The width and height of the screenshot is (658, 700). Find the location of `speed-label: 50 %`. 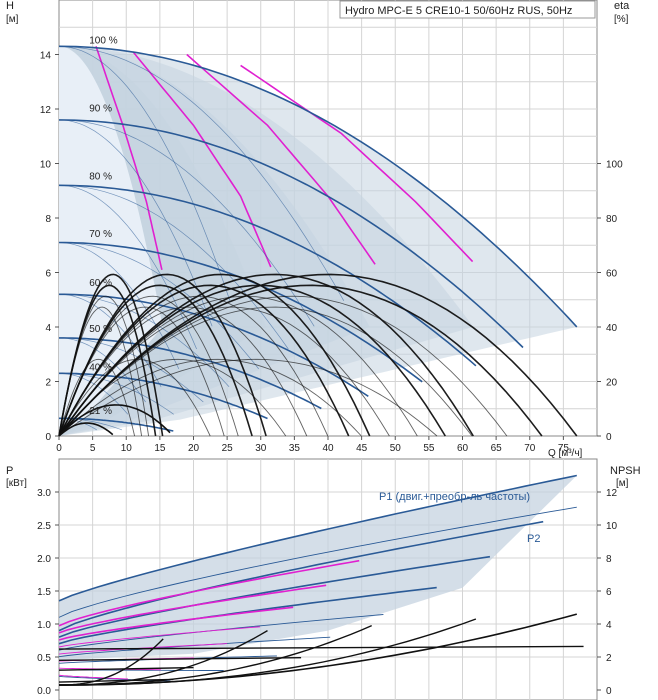

speed-label: 50 % is located at coordinates (100, 329).